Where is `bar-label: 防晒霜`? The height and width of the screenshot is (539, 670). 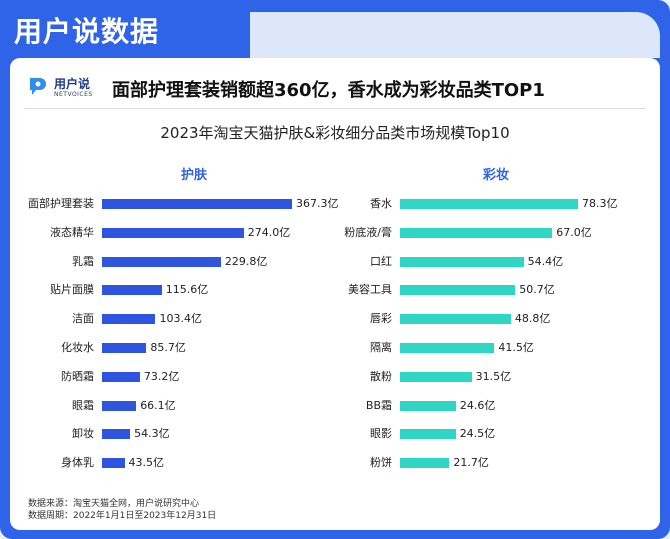 bar-label: 防晒霜 is located at coordinates (77, 376).